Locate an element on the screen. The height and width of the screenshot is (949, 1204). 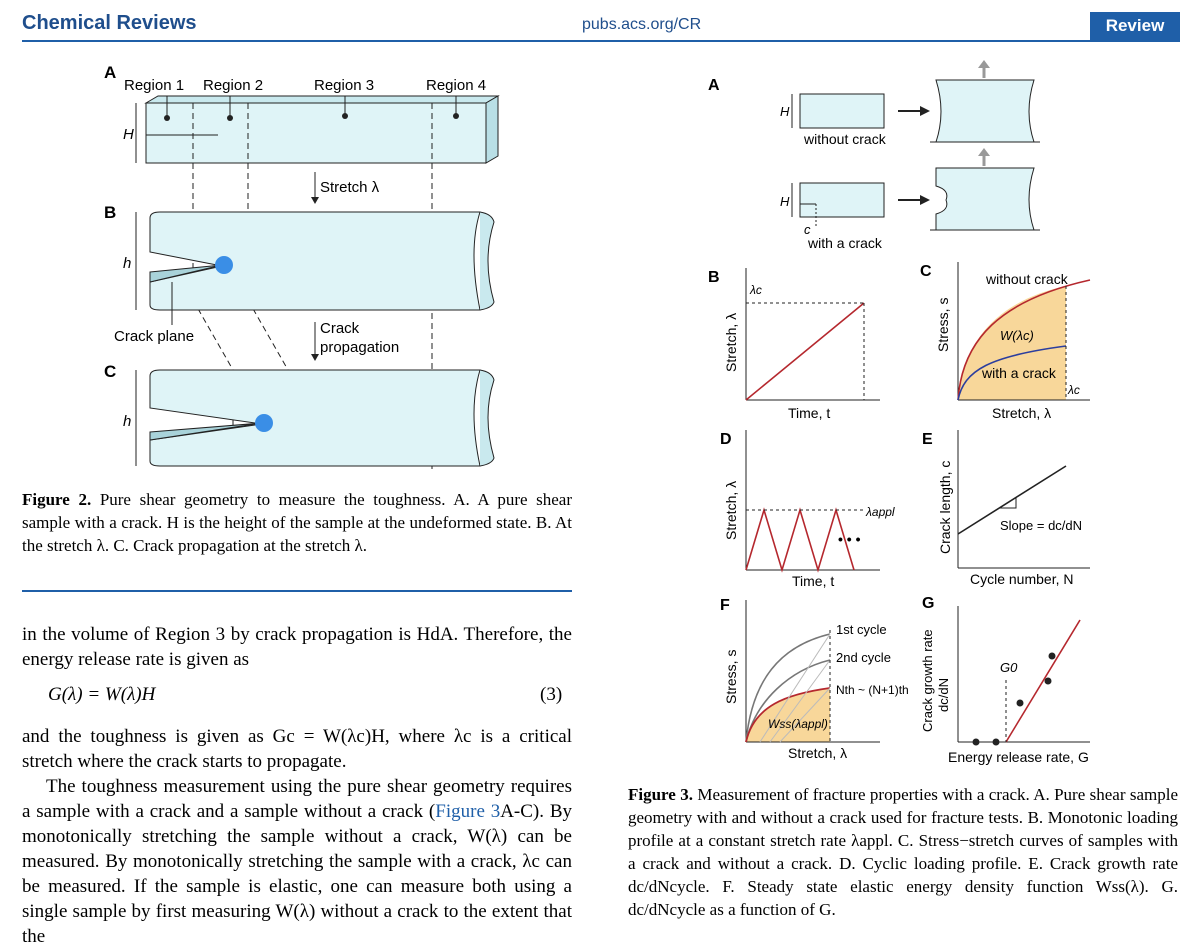
fig3-panel-d-label: D is located at coordinates (726, 439).